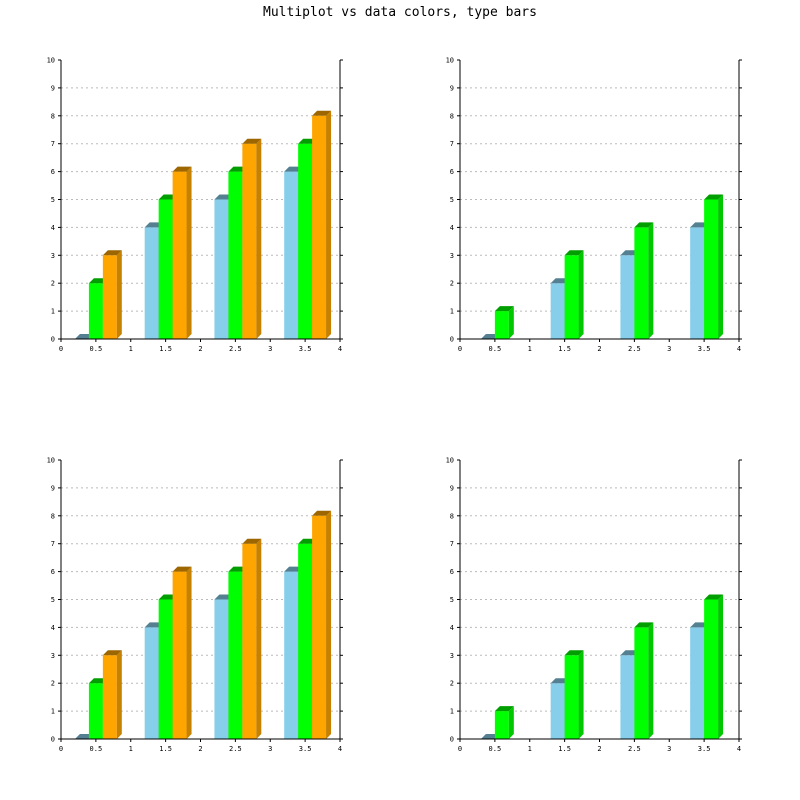 The width and height of the screenshot is (800, 800). I want to click on x-tick-label: 1, so click(131, 749).